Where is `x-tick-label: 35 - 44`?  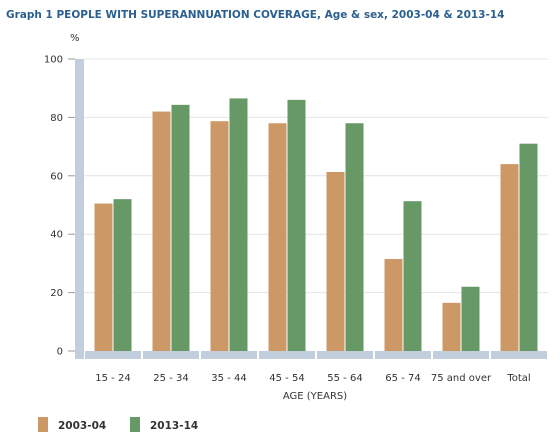 x-tick-label: 35 - 44 is located at coordinates (228, 378).